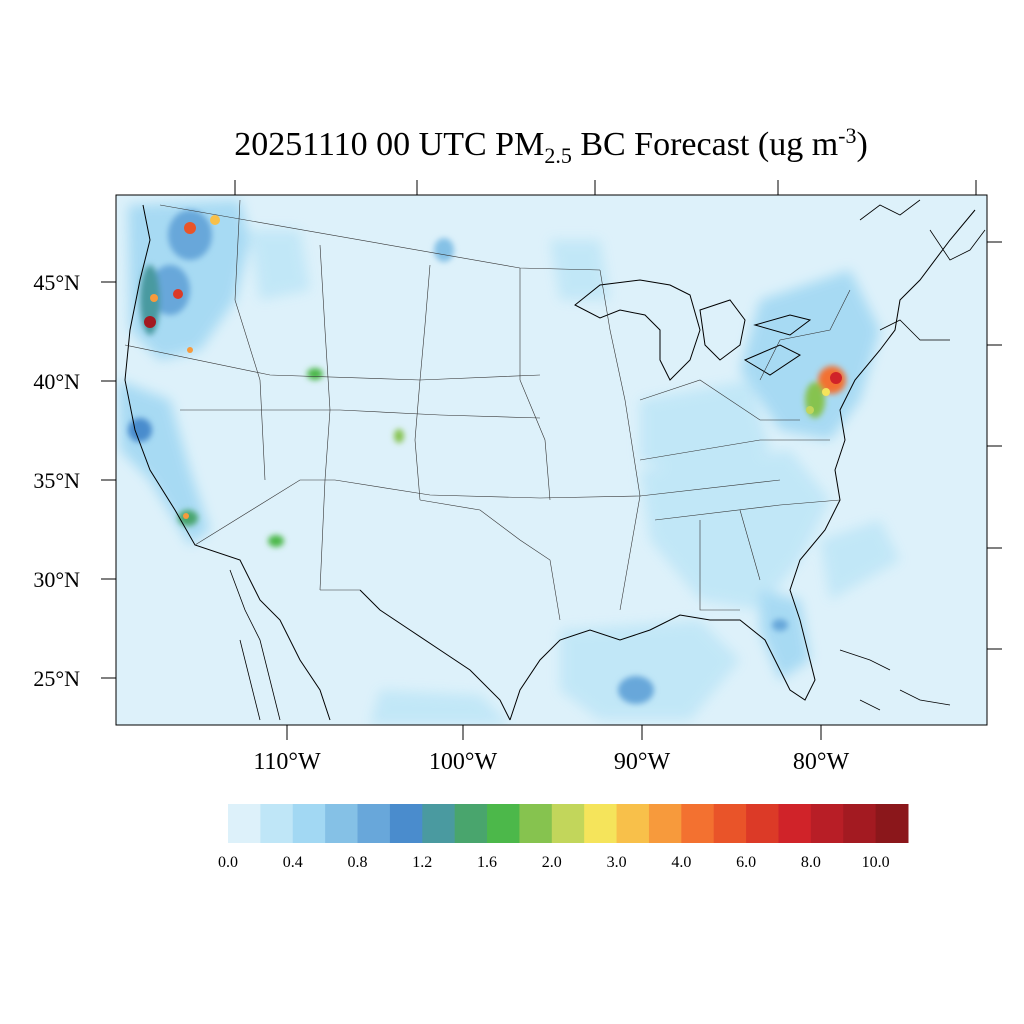 Image resolution: width=1024 pixels, height=1024 pixels. I want to click on latitude-labels: 45°N 40°N 35°N 30°N 25°N, so click(56, 480).